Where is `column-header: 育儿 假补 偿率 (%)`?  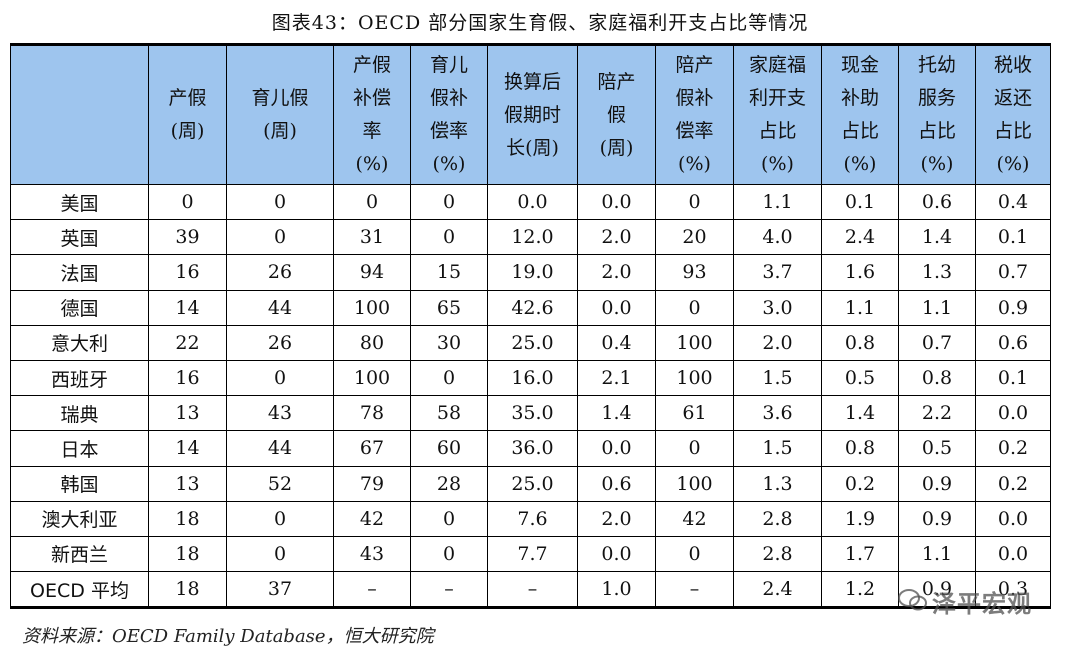 column-header: 育儿 假补 偿率 (%) is located at coordinates (449, 114).